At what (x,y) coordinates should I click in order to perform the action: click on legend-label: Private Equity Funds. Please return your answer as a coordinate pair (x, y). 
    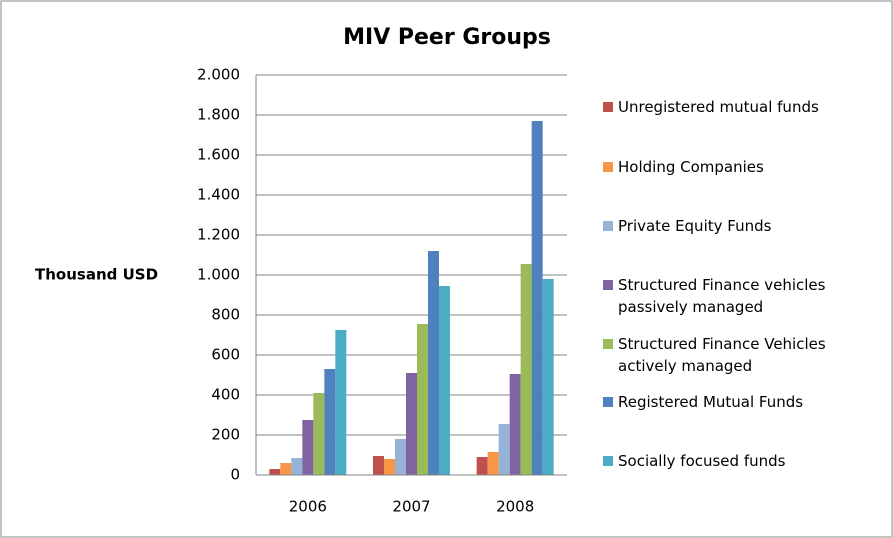
    Looking at the image, I should click on (695, 226).